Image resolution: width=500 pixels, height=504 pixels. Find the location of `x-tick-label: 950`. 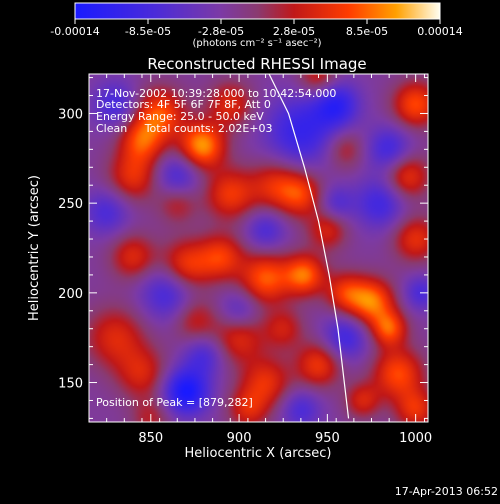

x-tick-label: 950 is located at coordinates (327, 438).